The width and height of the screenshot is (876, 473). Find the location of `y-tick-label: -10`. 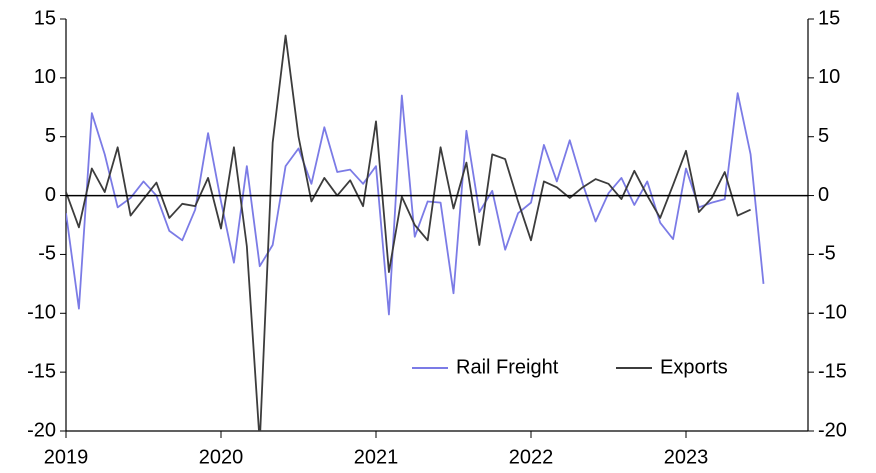

y-tick-label: -10 is located at coordinates (41, 313).